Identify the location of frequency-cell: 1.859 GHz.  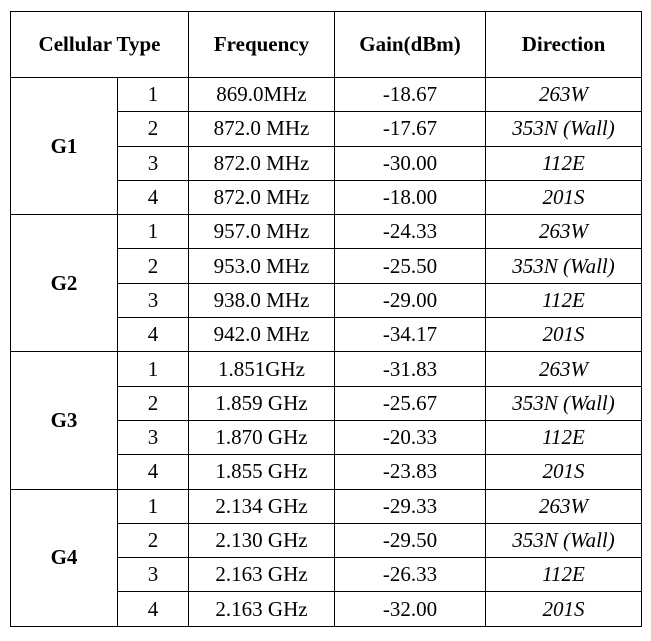
(261, 403).